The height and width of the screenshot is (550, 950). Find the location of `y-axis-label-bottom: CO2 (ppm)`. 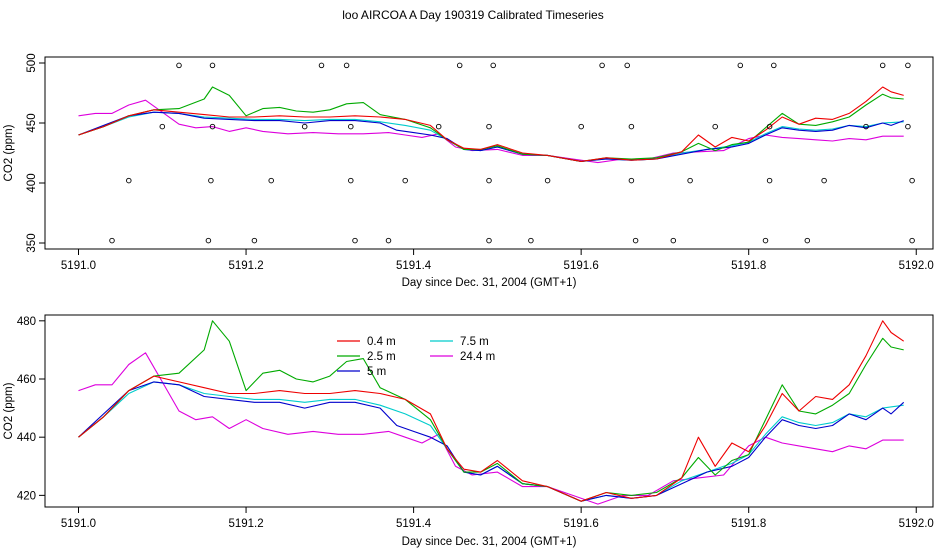

y-axis-label-bottom: CO2 (ppm) is located at coordinates (9, 410).